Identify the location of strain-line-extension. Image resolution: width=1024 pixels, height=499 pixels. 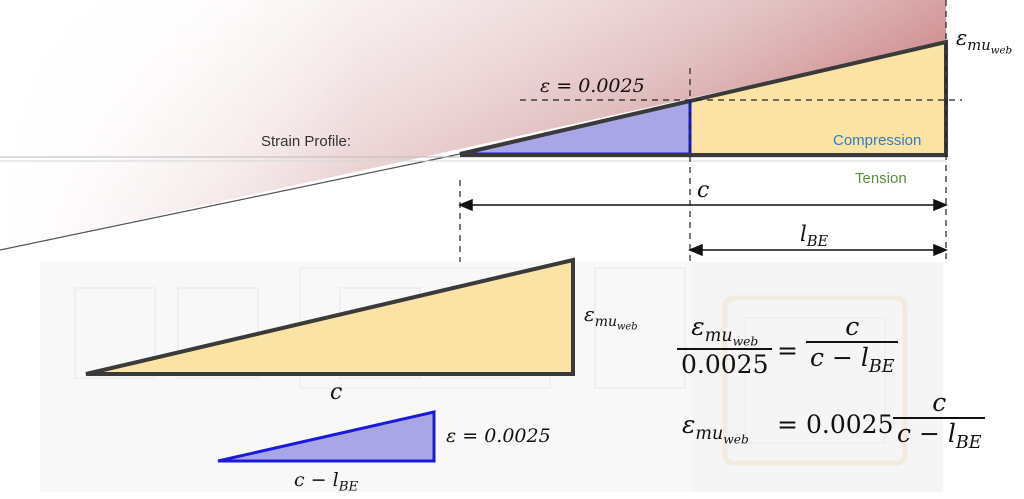
(230, 202).